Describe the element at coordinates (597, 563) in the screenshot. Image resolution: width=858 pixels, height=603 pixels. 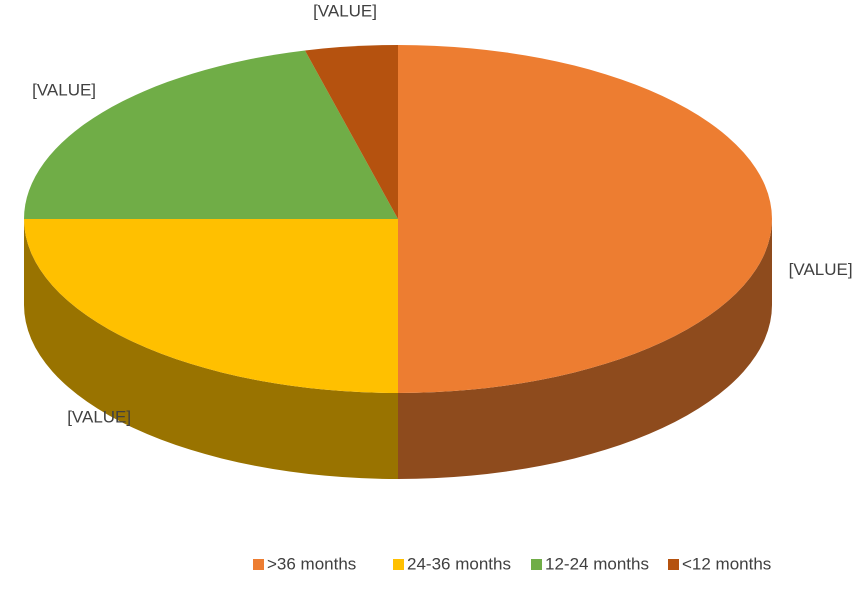
I see `legend-label: 12-24 months` at that location.